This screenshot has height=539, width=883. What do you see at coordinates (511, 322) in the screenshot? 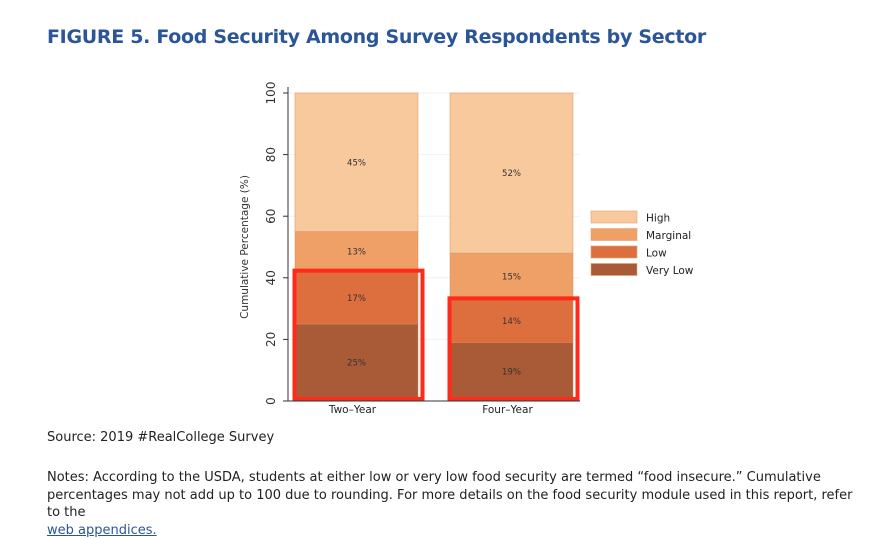
I see `data-label: 14%` at bounding box center [511, 322].